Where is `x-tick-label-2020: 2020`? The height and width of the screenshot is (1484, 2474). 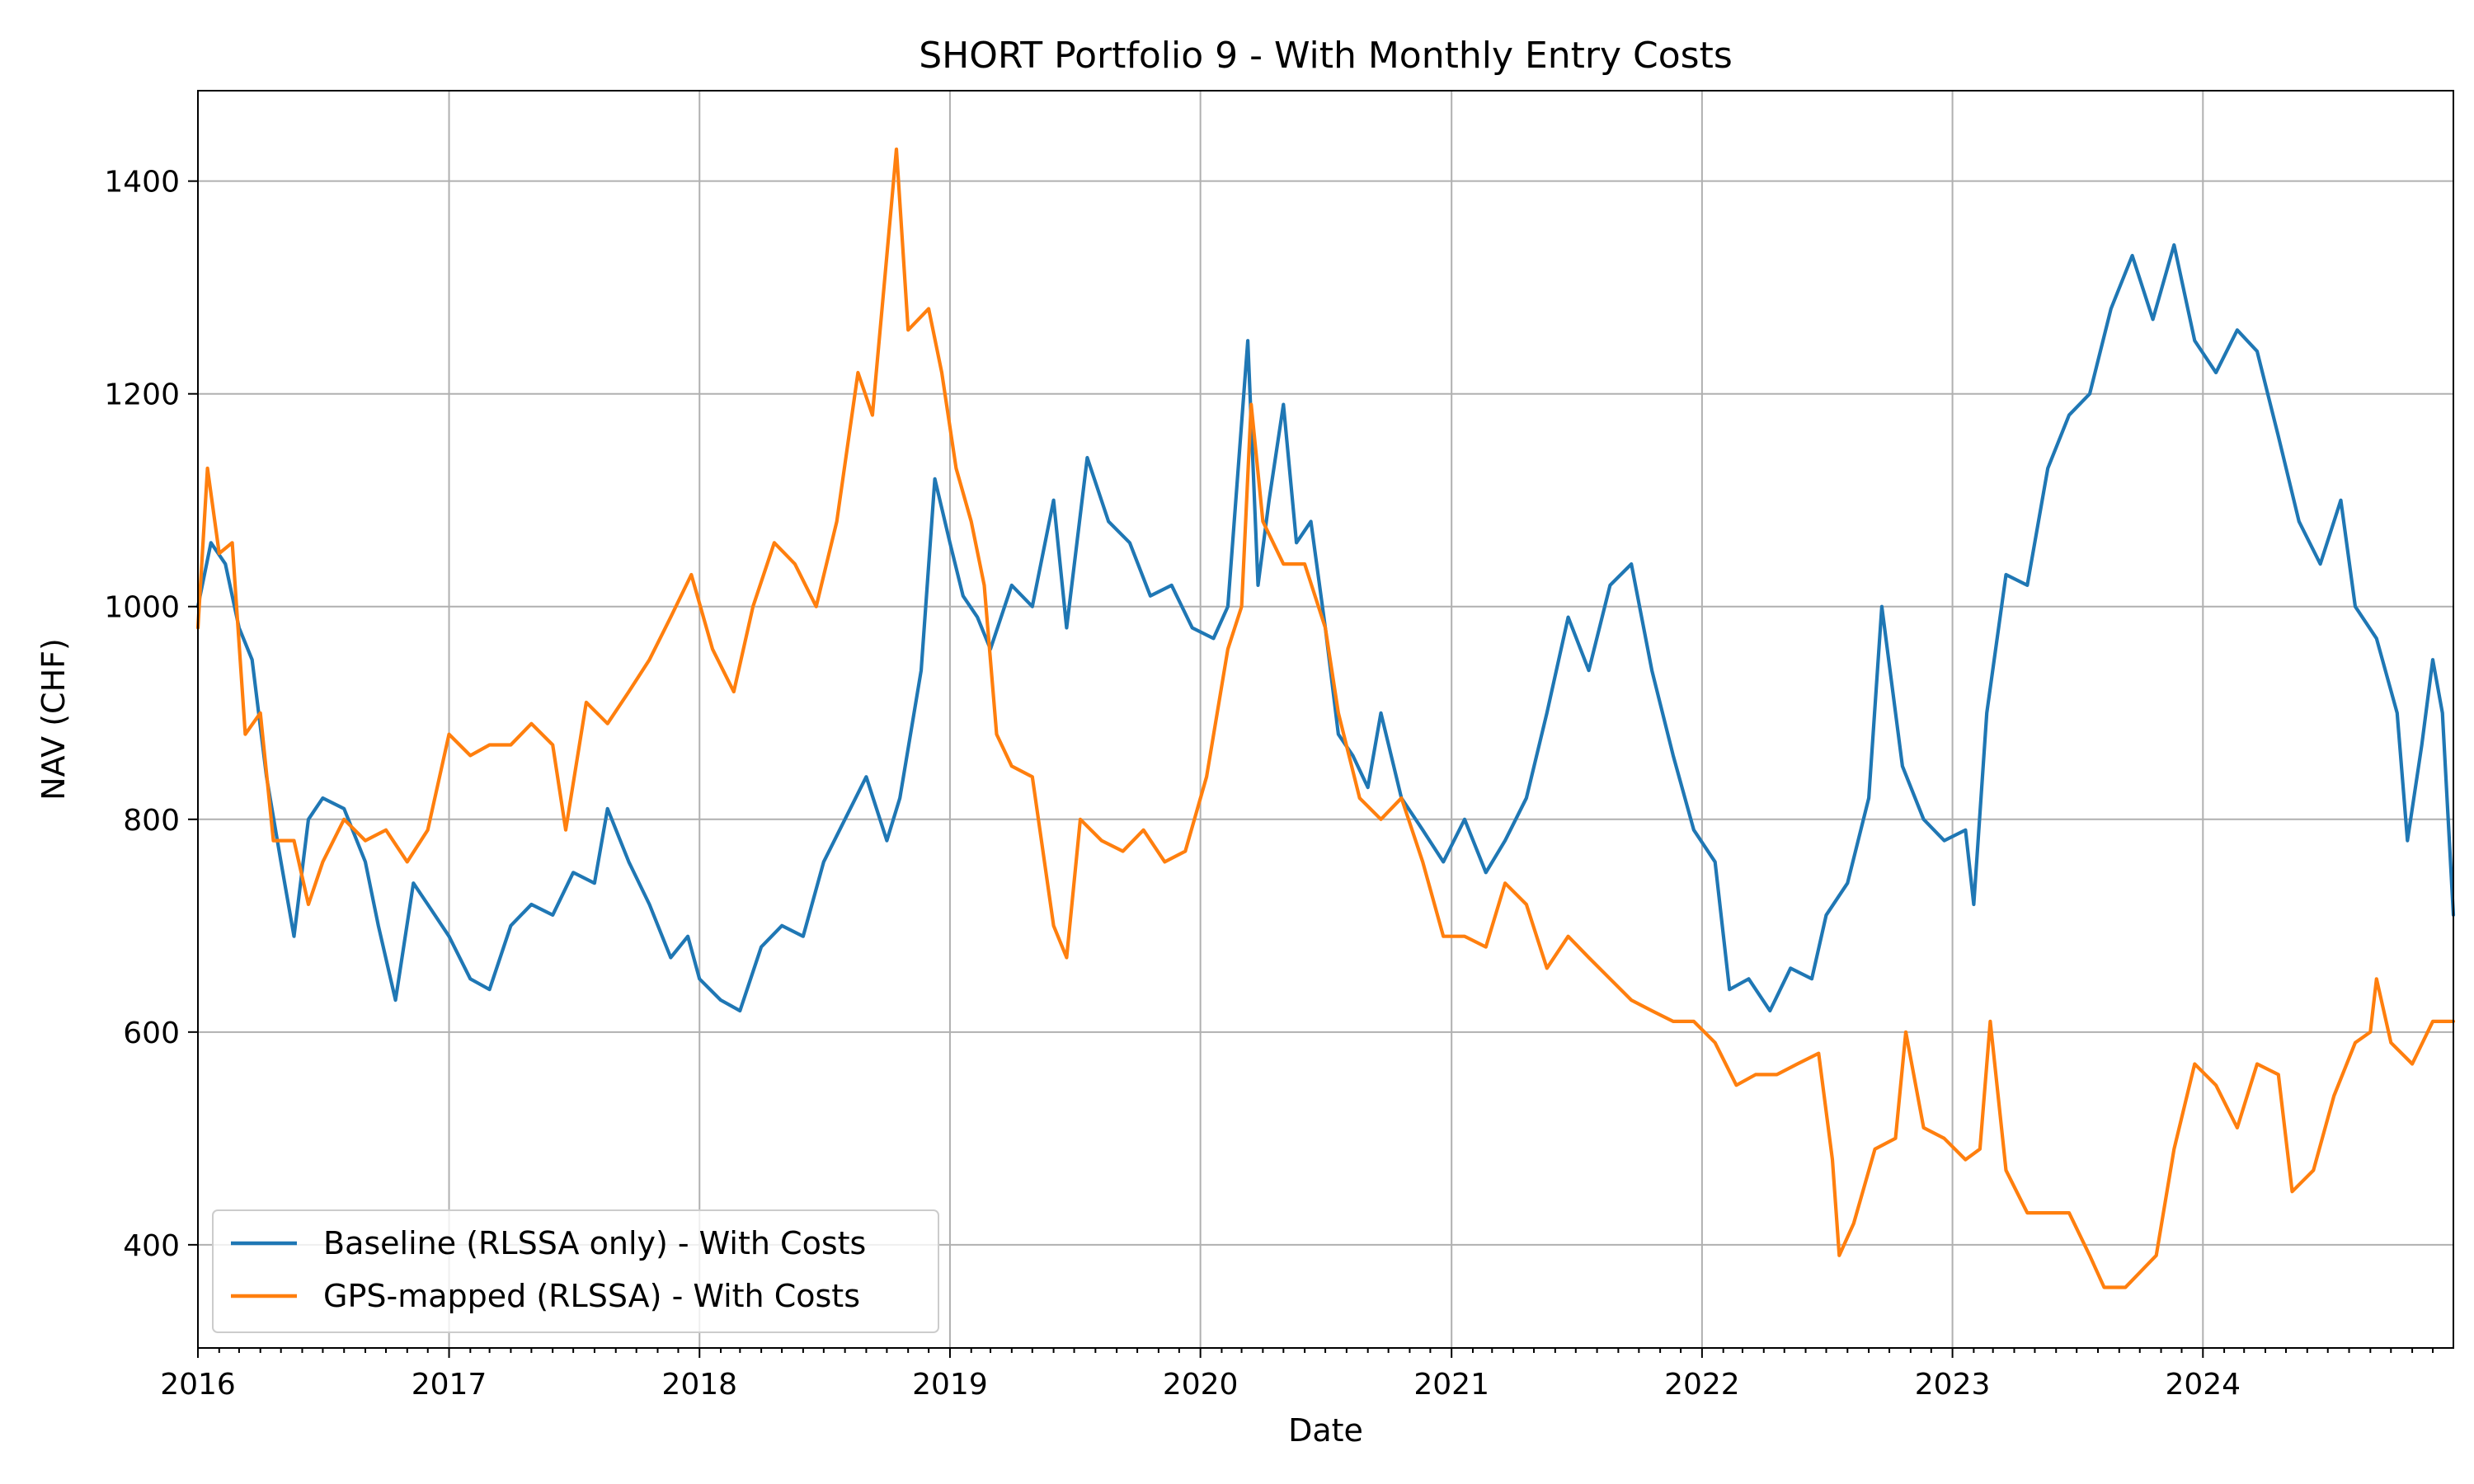 x-tick-label-2020: 2020 is located at coordinates (1201, 1385).